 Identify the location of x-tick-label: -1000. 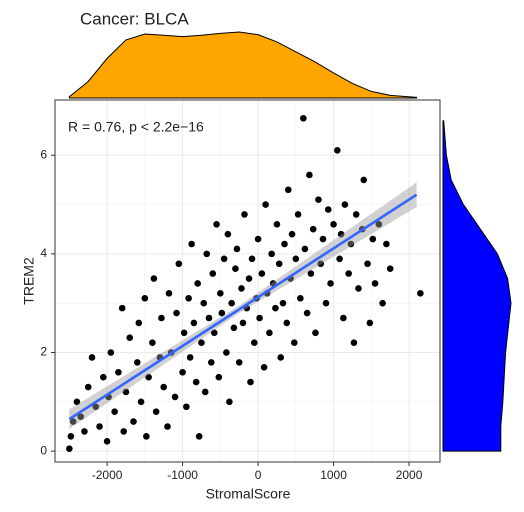
(182, 475).